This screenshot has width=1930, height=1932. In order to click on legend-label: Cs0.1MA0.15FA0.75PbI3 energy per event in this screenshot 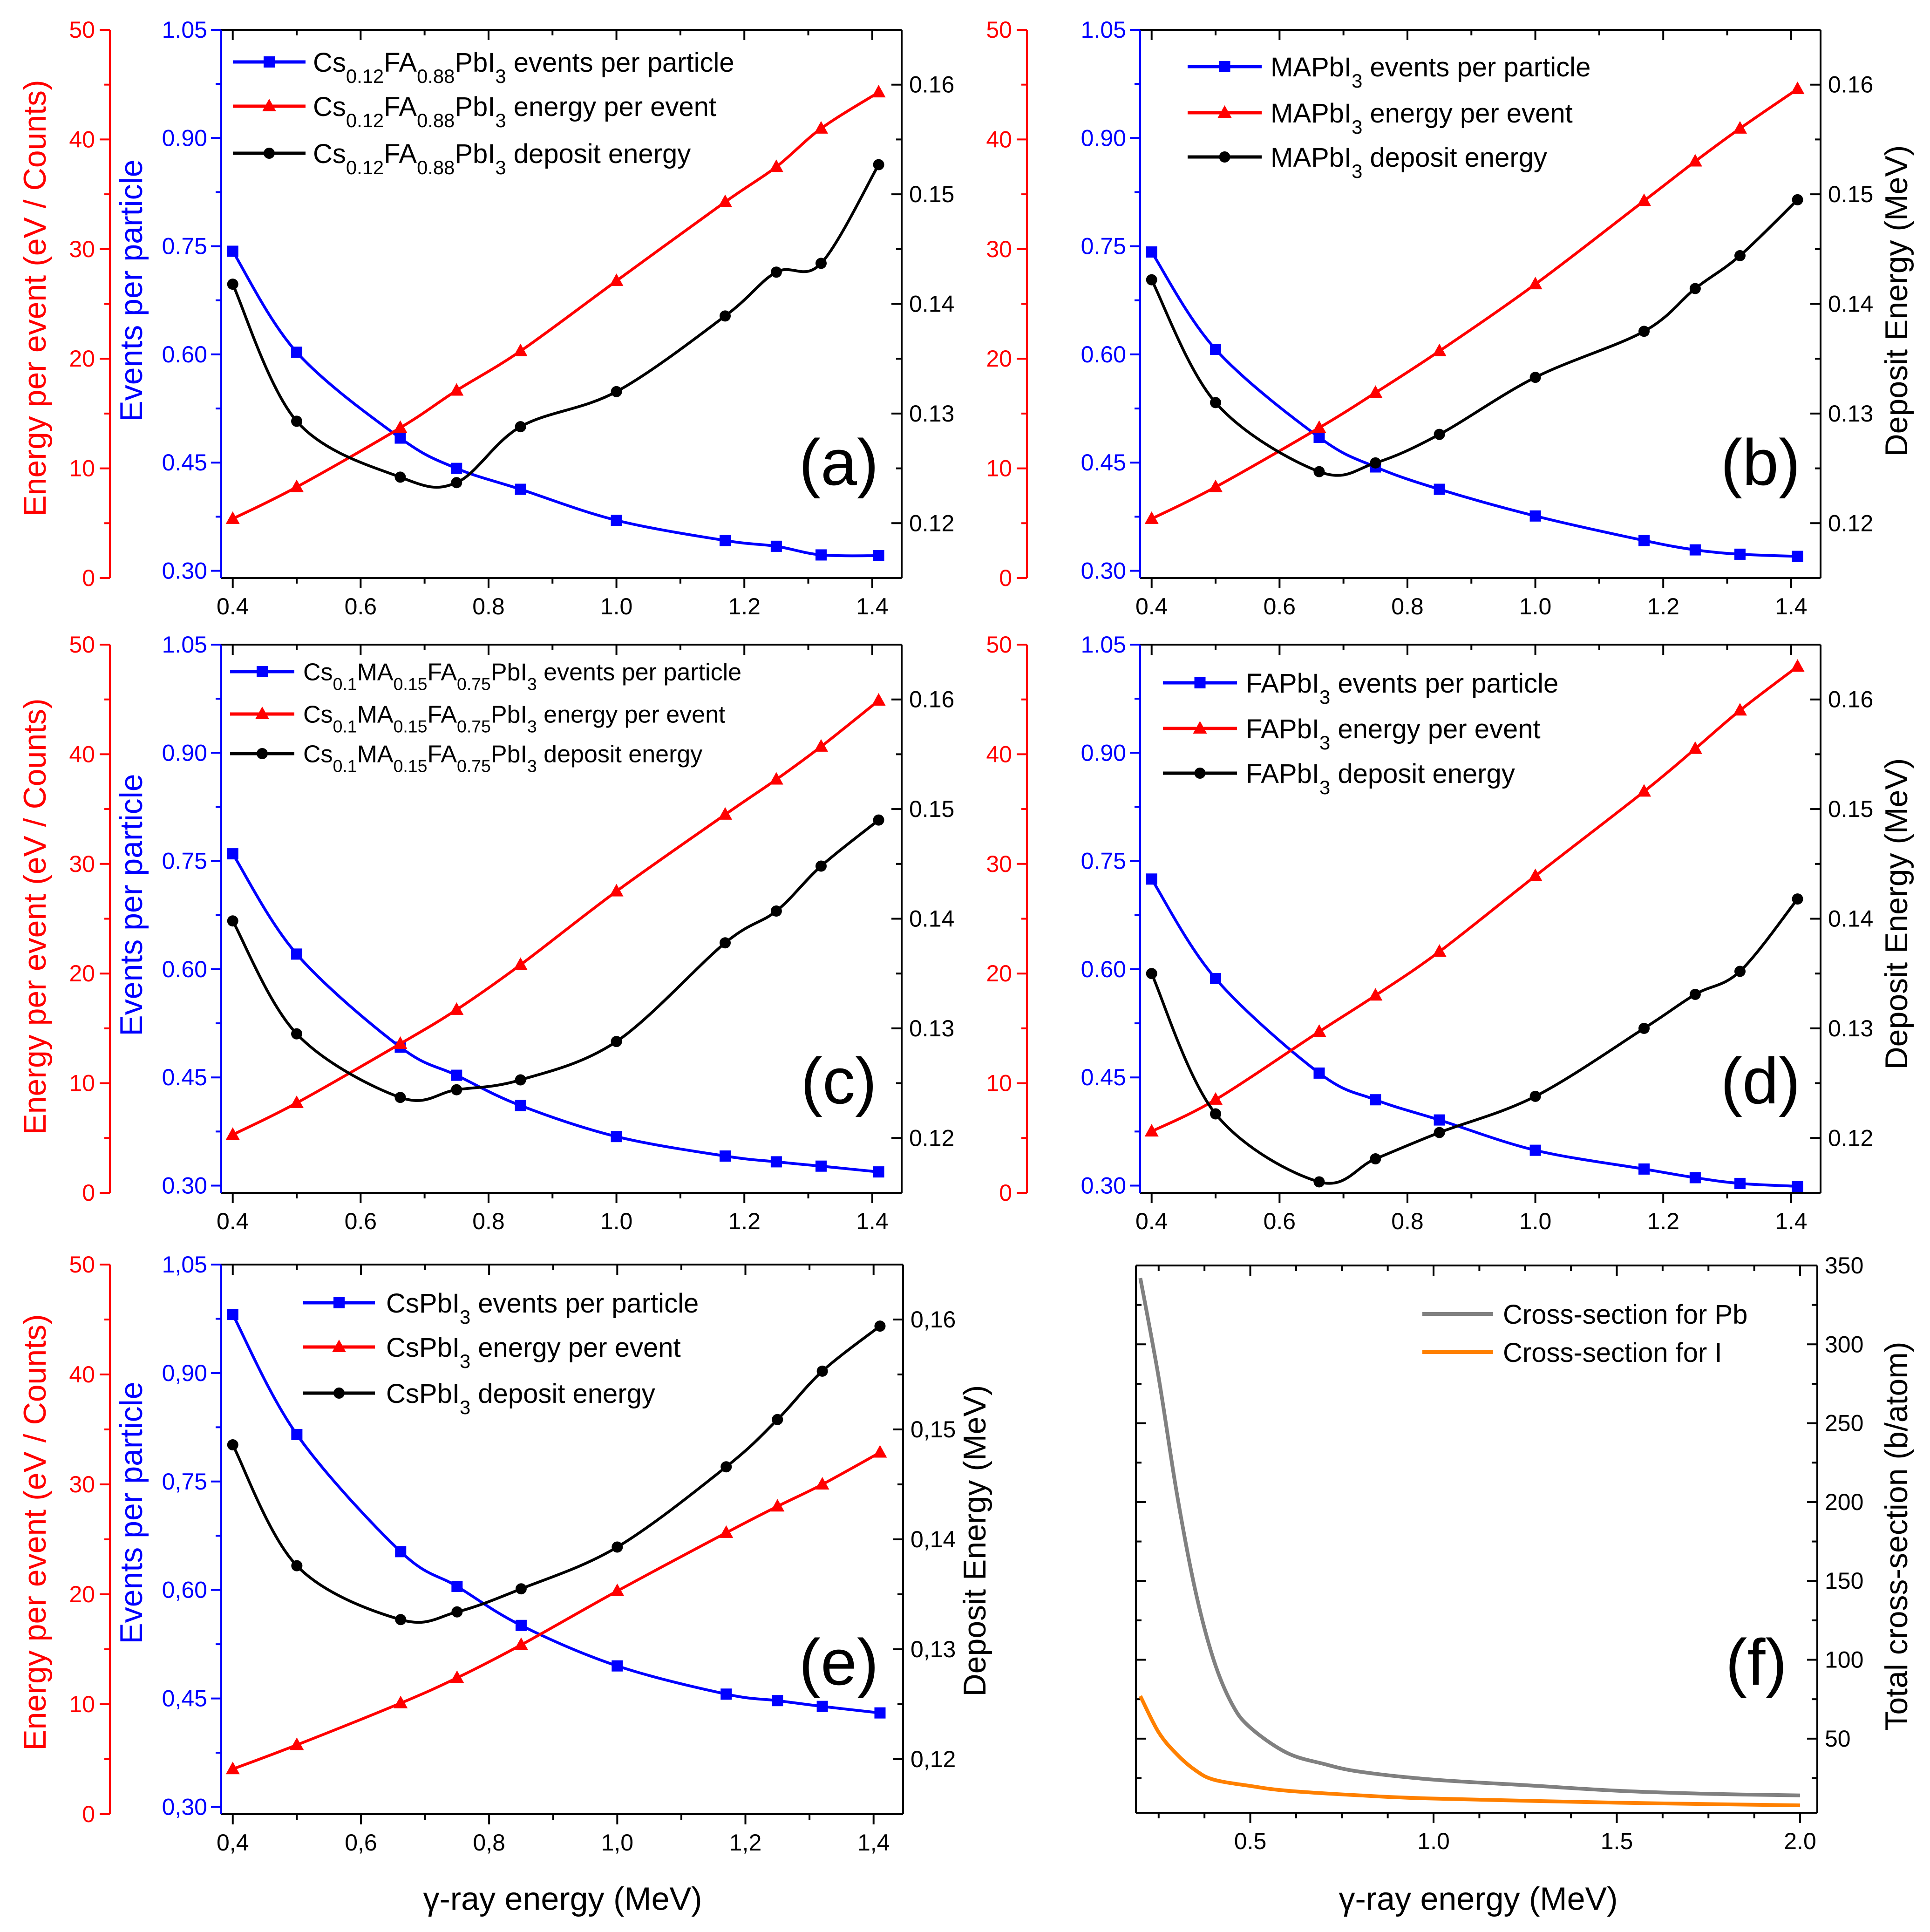, I will do `click(514, 718)`.